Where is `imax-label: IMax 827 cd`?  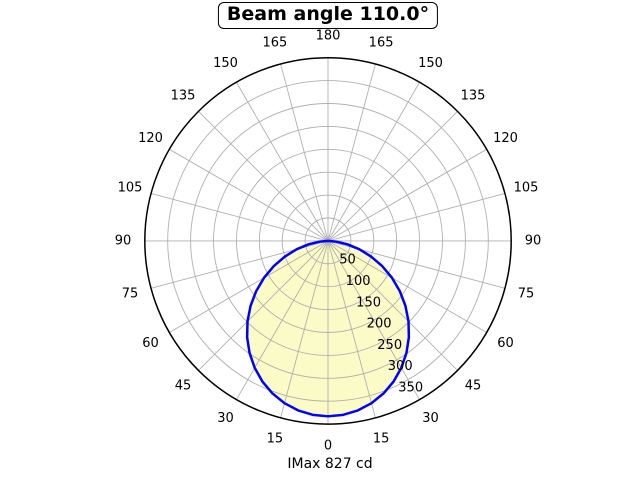 imax-label: IMax 827 cd is located at coordinates (330, 464).